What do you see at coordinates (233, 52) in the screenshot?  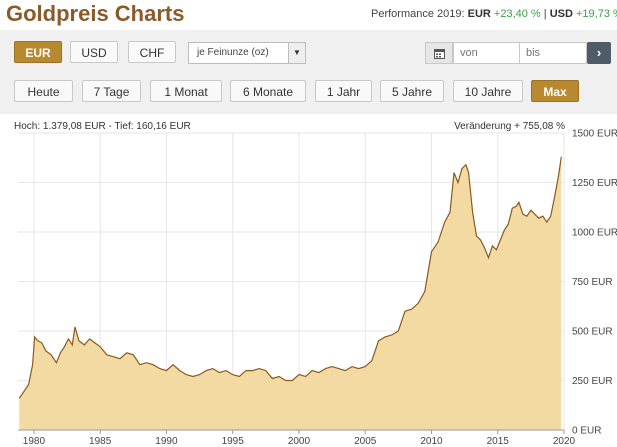 I see `unit-select-value: je Feinunze (oz)` at bounding box center [233, 52].